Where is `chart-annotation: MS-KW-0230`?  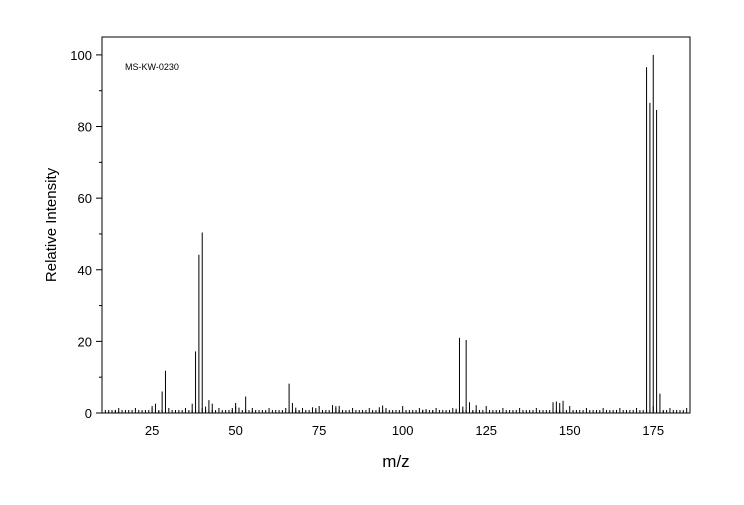 chart-annotation: MS-KW-0230 is located at coordinates (152, 67).